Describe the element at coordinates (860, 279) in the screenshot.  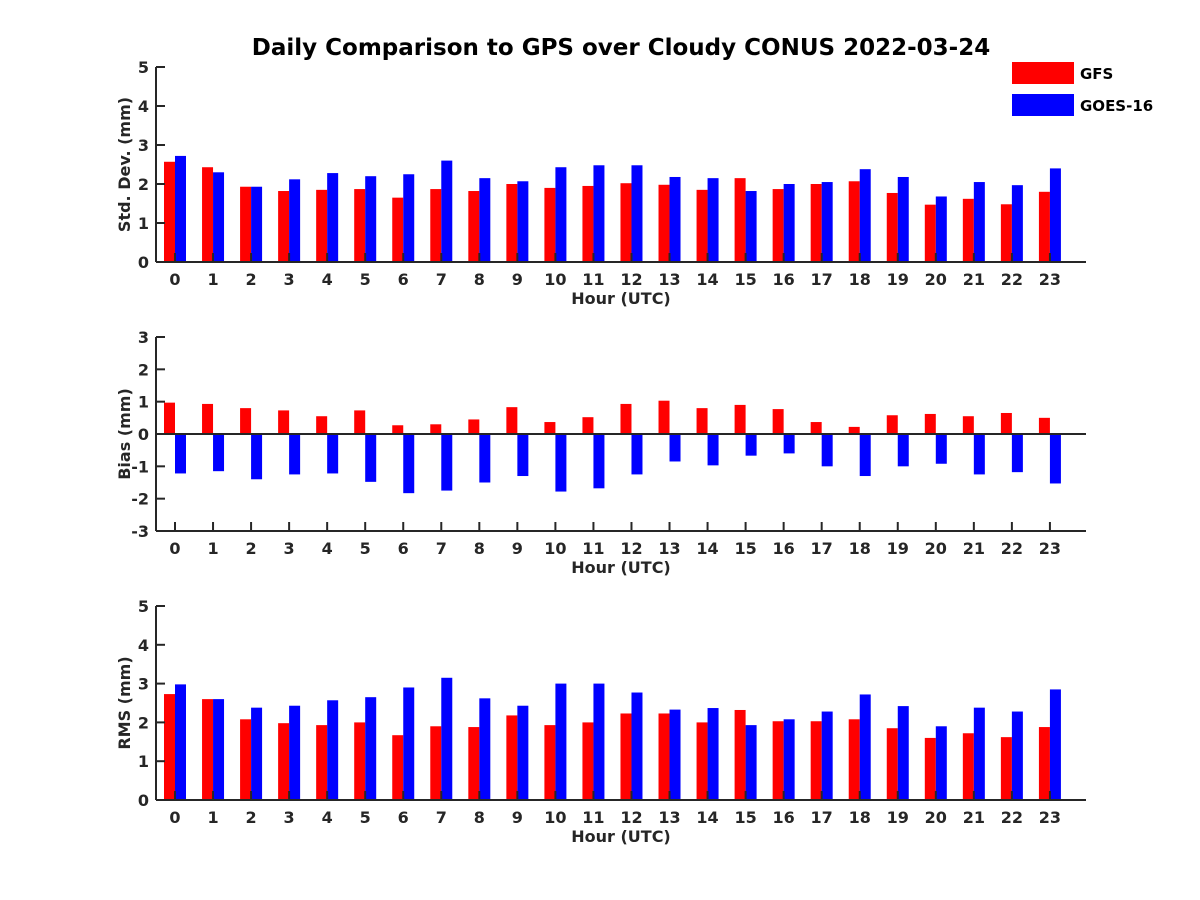
I see `stddev-x-tick-label: 18` at that location.